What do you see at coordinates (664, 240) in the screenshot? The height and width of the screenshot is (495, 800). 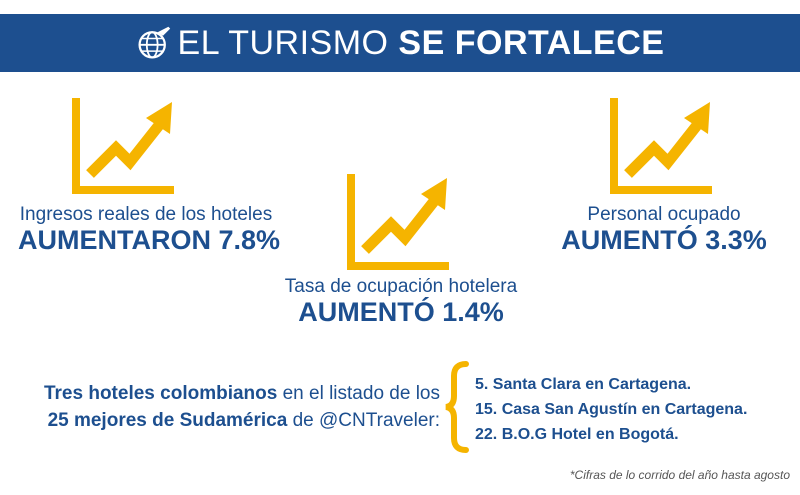 I see `stat-value: AUMENTÓ 3.3%` at bounding box center [664, 240].